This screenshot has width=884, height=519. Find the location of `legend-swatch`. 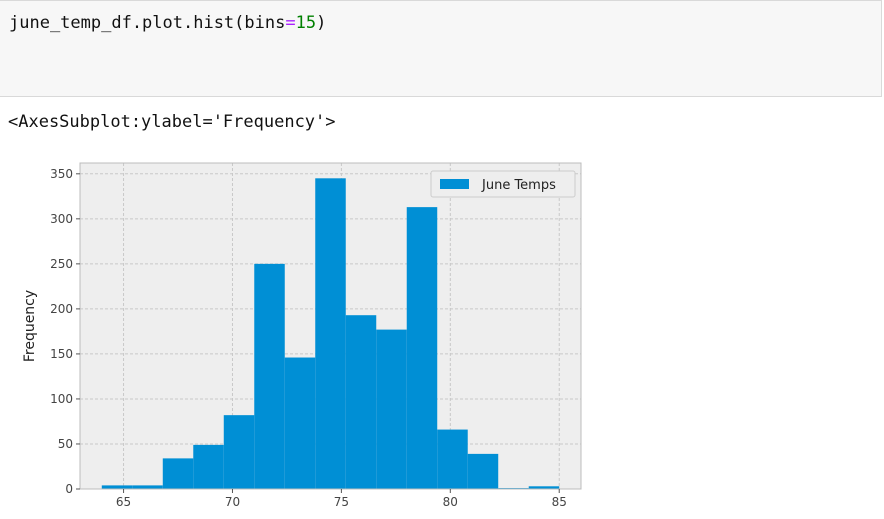

legend-swatch is located at coordinates (454, 184).